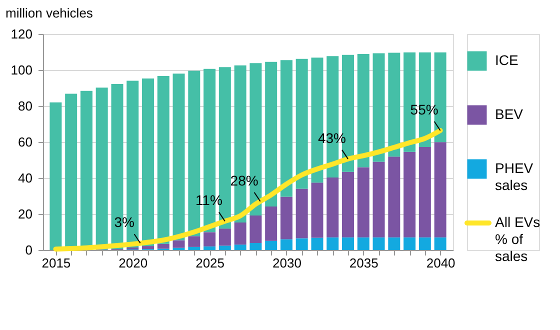 This screenshot has height=330, width=560. What do you see at coordinates (25, 142) in the screenshot?
I see `y-tick-label: 60` at bounding box center [25, 142].